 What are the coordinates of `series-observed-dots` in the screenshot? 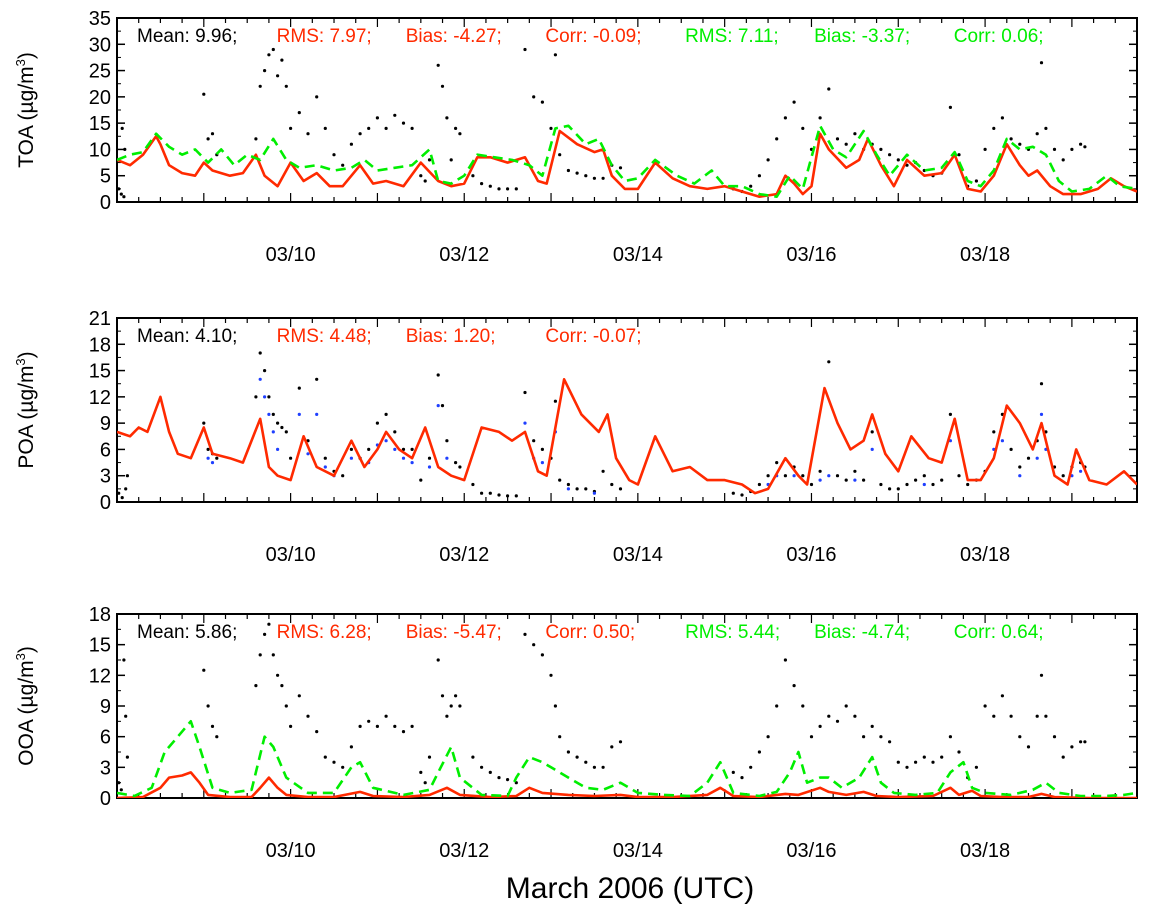 It's located at (602, 123).